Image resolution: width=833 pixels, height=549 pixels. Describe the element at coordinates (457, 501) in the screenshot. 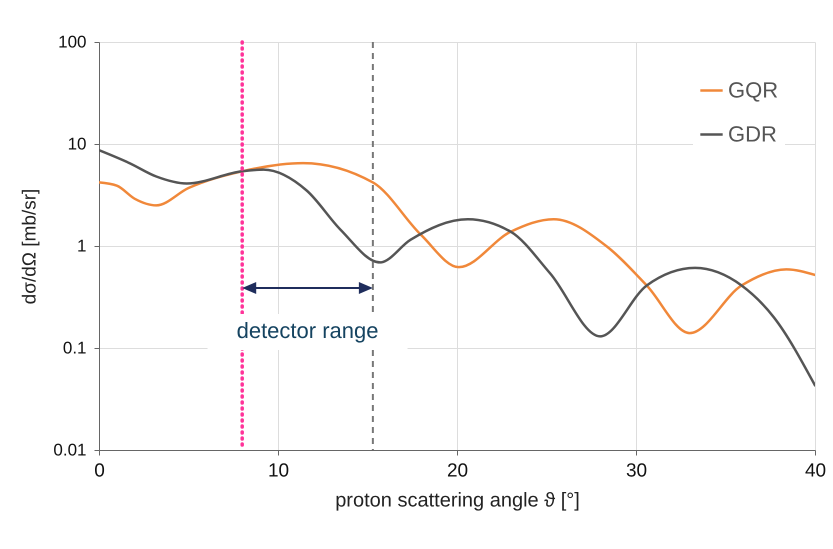

I see `x-axis-title: proton scattering angle ϑ [°]` at that location.